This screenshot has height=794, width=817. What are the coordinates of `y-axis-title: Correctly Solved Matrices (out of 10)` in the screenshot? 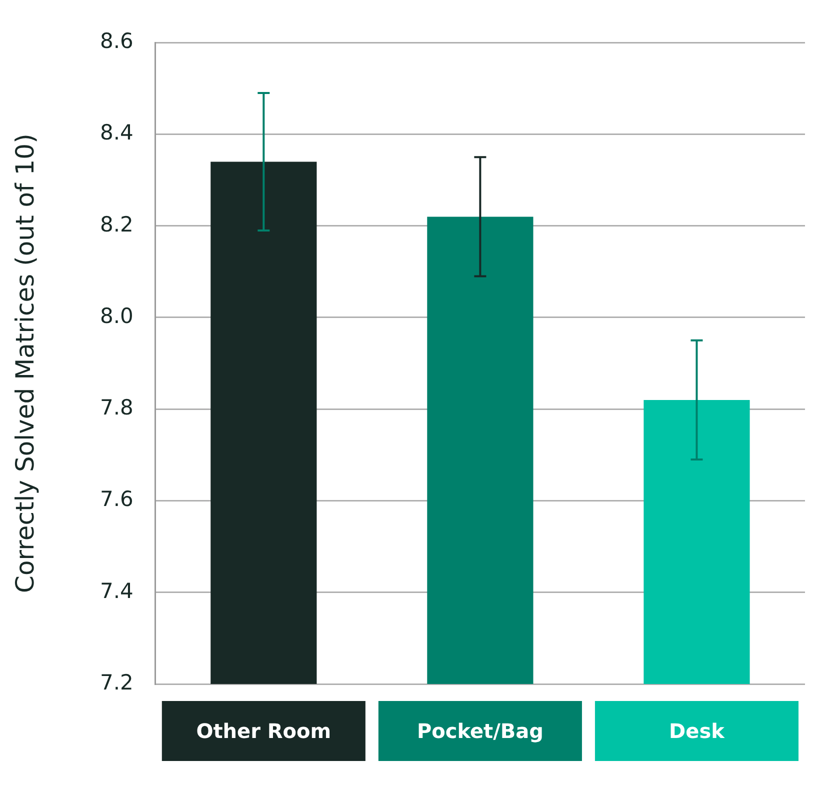 It's located at (25, 363).